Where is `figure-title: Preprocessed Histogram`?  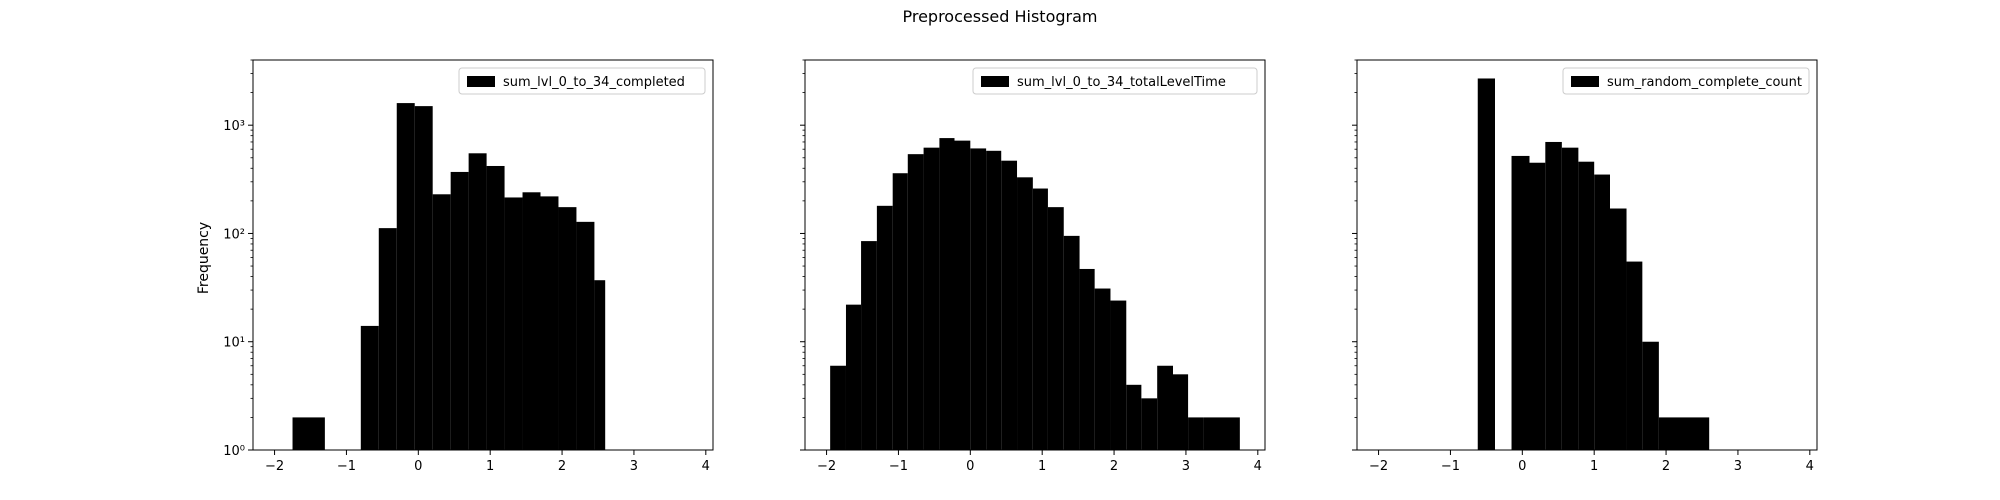
figure-title: Preprocessed Histogram is located at coordinates (999, 16).